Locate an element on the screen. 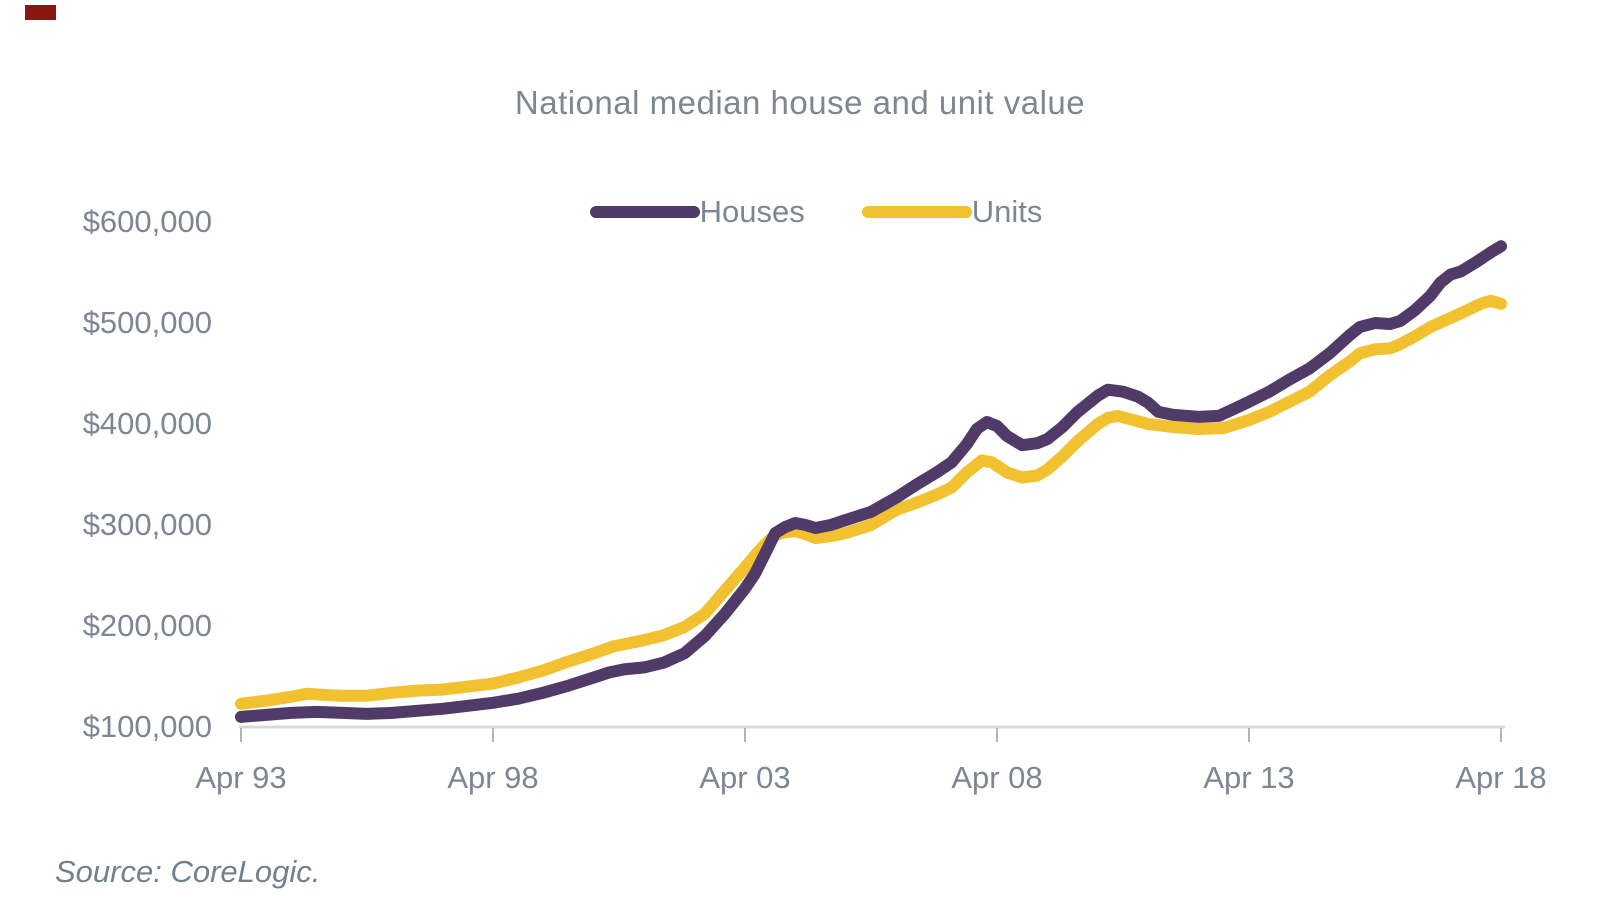 The image size is (1600, 900). source-note: Source: CoreLogic. is located at coordinates (188, 871).